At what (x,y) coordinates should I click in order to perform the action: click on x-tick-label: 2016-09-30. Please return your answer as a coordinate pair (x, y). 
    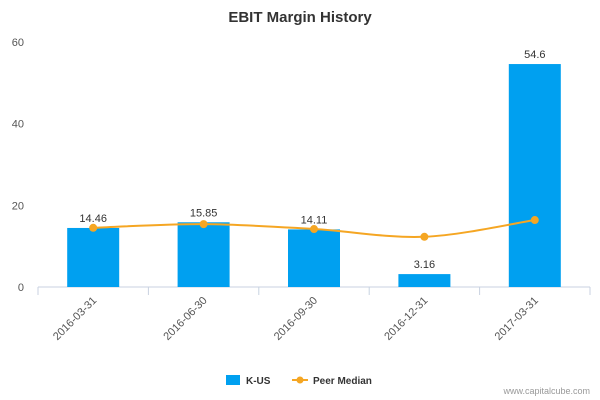
    Looking at the image, I should click on (296, 319).